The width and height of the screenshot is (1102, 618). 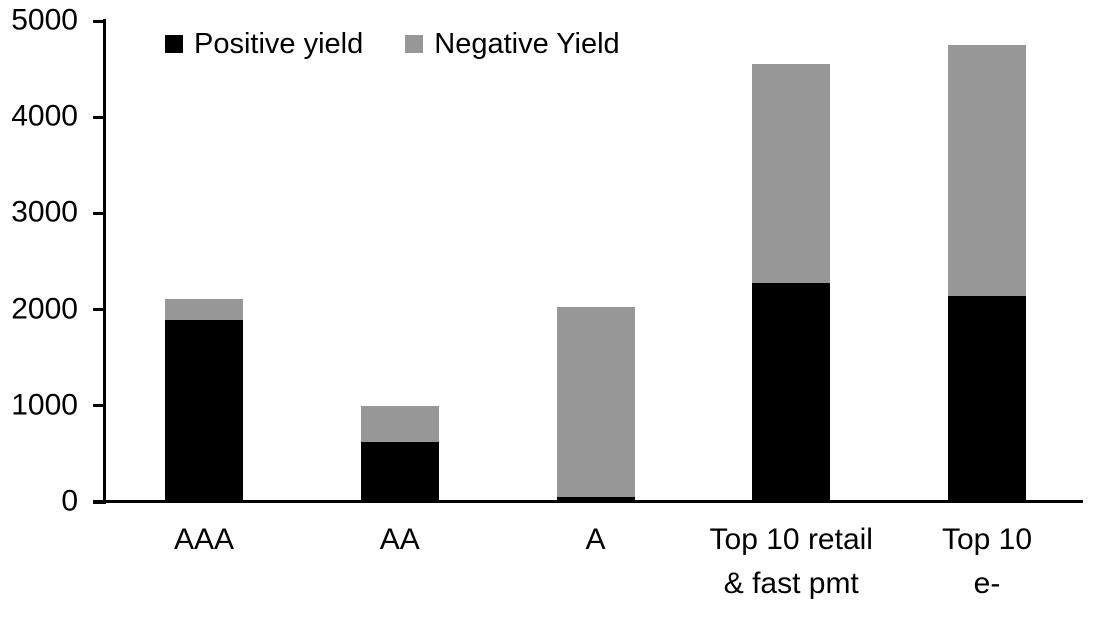 What do you see at coordinates (414, 44) in the screenshot?
I see `legend-swatch-negative-yield-icon` at bounding box center [414, 44].